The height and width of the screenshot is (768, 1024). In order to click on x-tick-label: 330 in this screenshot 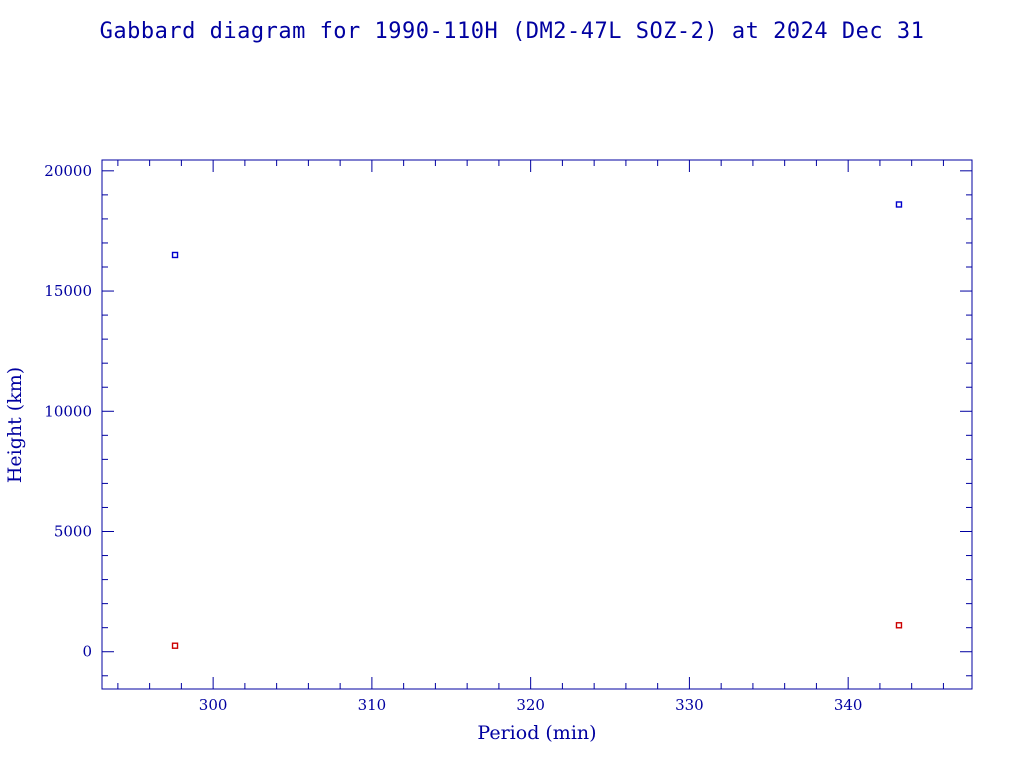, I will do `click(689, 705)`.